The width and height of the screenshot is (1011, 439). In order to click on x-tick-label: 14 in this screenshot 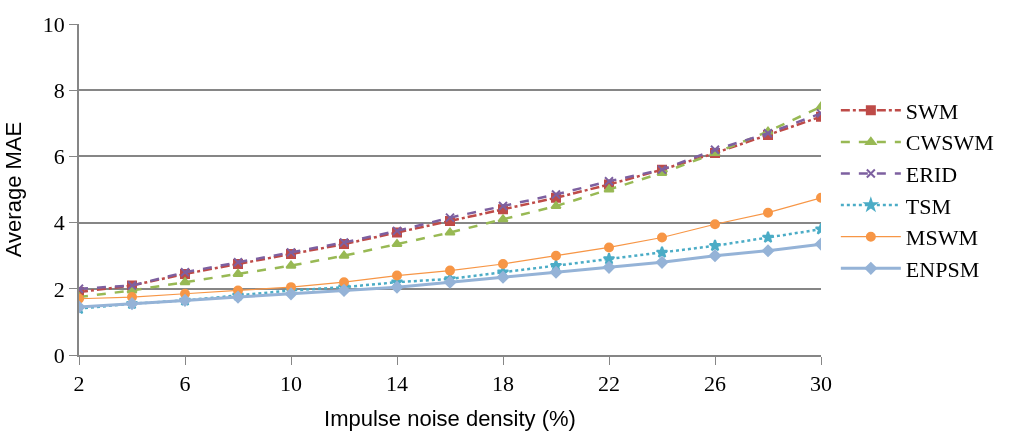, I will do `click(397, 384)`.